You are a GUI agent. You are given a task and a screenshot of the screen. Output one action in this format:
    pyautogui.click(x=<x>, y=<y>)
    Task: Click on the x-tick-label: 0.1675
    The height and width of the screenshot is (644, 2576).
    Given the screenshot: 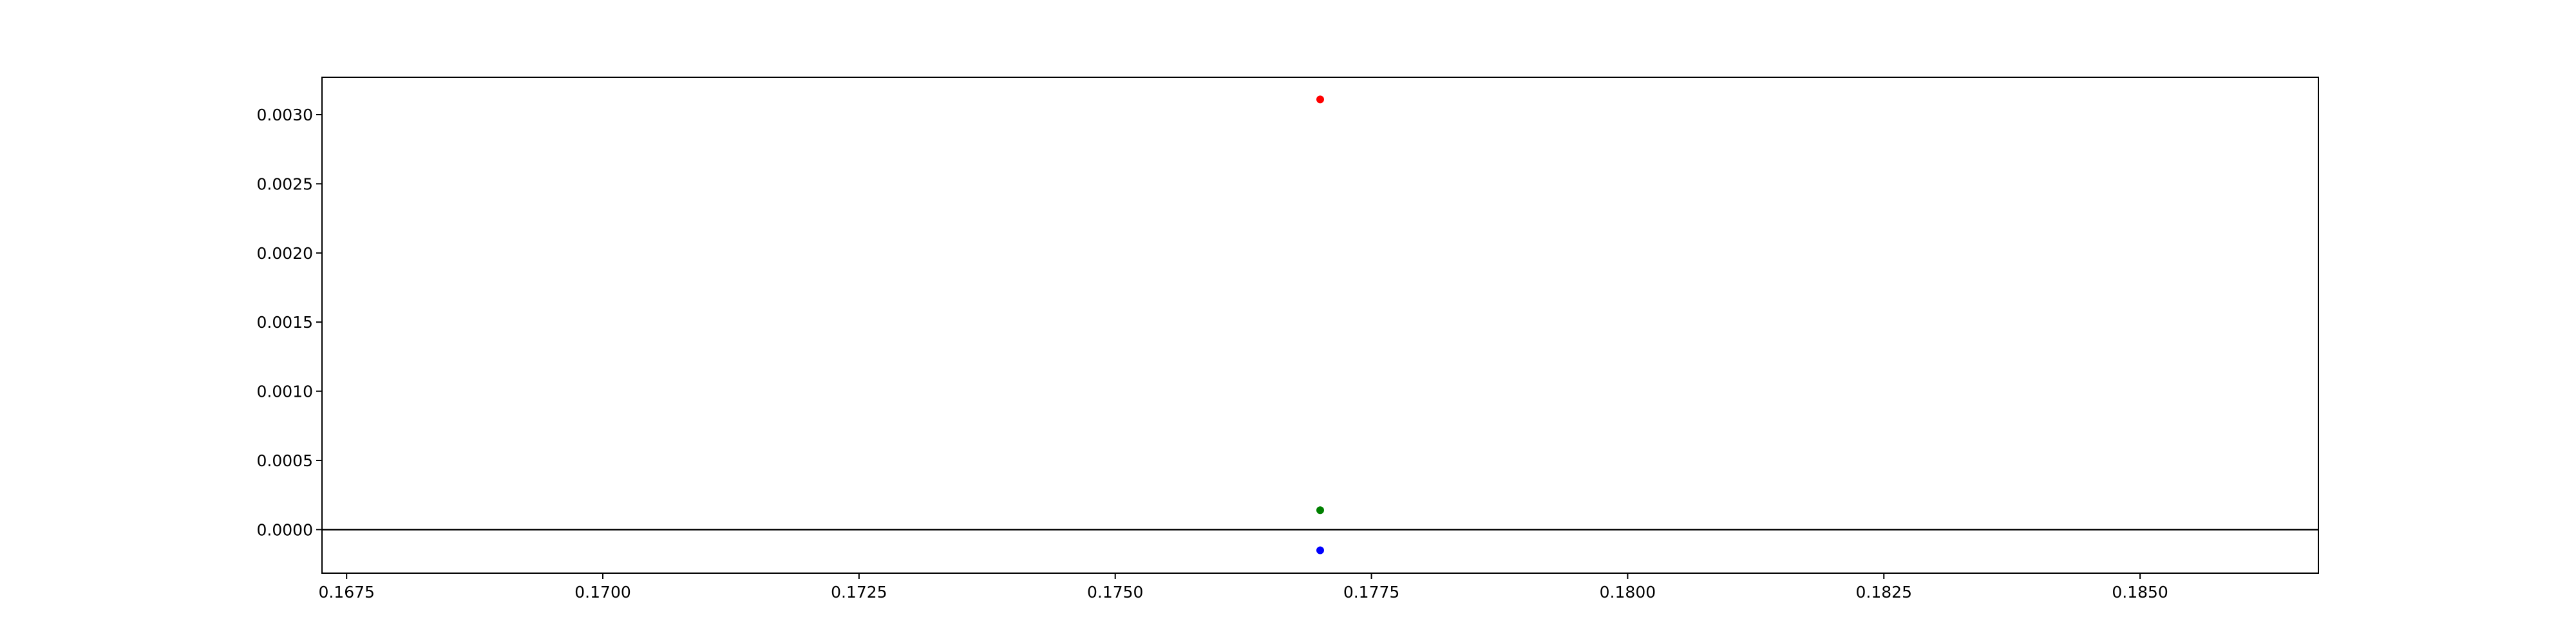 What is the action you would take?
    pyautogui.click(x=346, y=592)
    